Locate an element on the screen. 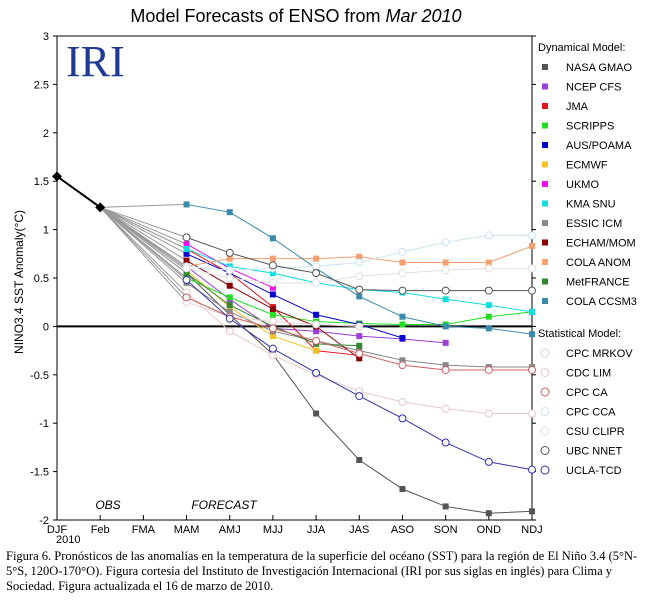 This screenshot has height=608, width=645. x-tick-label: SON is located at coordinates (446, 530).